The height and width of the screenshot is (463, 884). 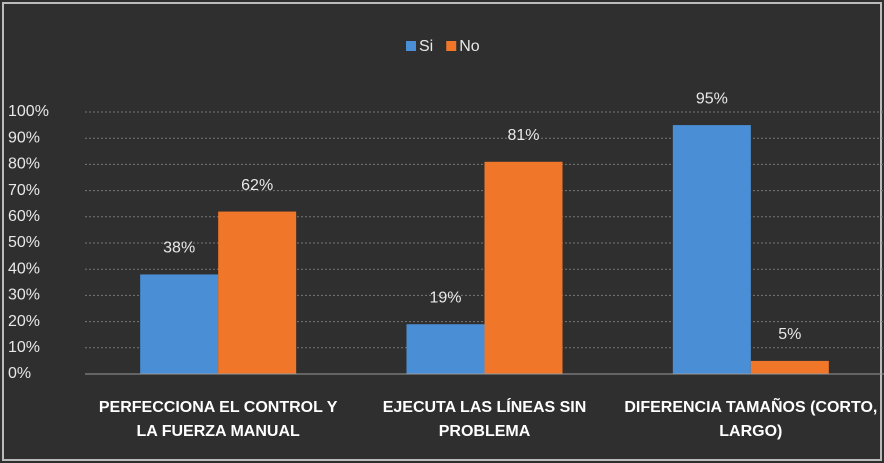 I want to click on y-tick-label: 50%, so click(x=24, y=242).